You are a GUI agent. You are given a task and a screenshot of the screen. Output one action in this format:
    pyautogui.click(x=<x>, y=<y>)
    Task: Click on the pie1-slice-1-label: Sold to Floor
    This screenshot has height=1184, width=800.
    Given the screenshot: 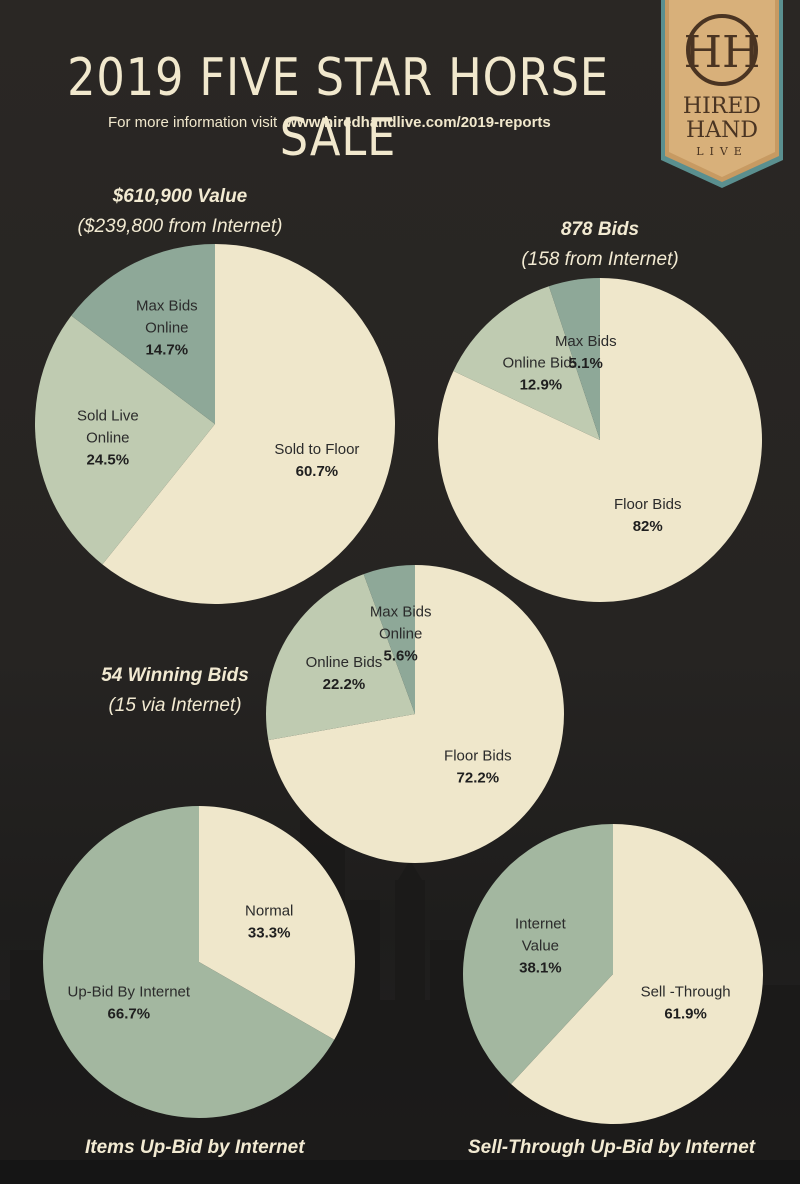 What is the action you would take?
    pyautogui.click(x=316, y=449)
    